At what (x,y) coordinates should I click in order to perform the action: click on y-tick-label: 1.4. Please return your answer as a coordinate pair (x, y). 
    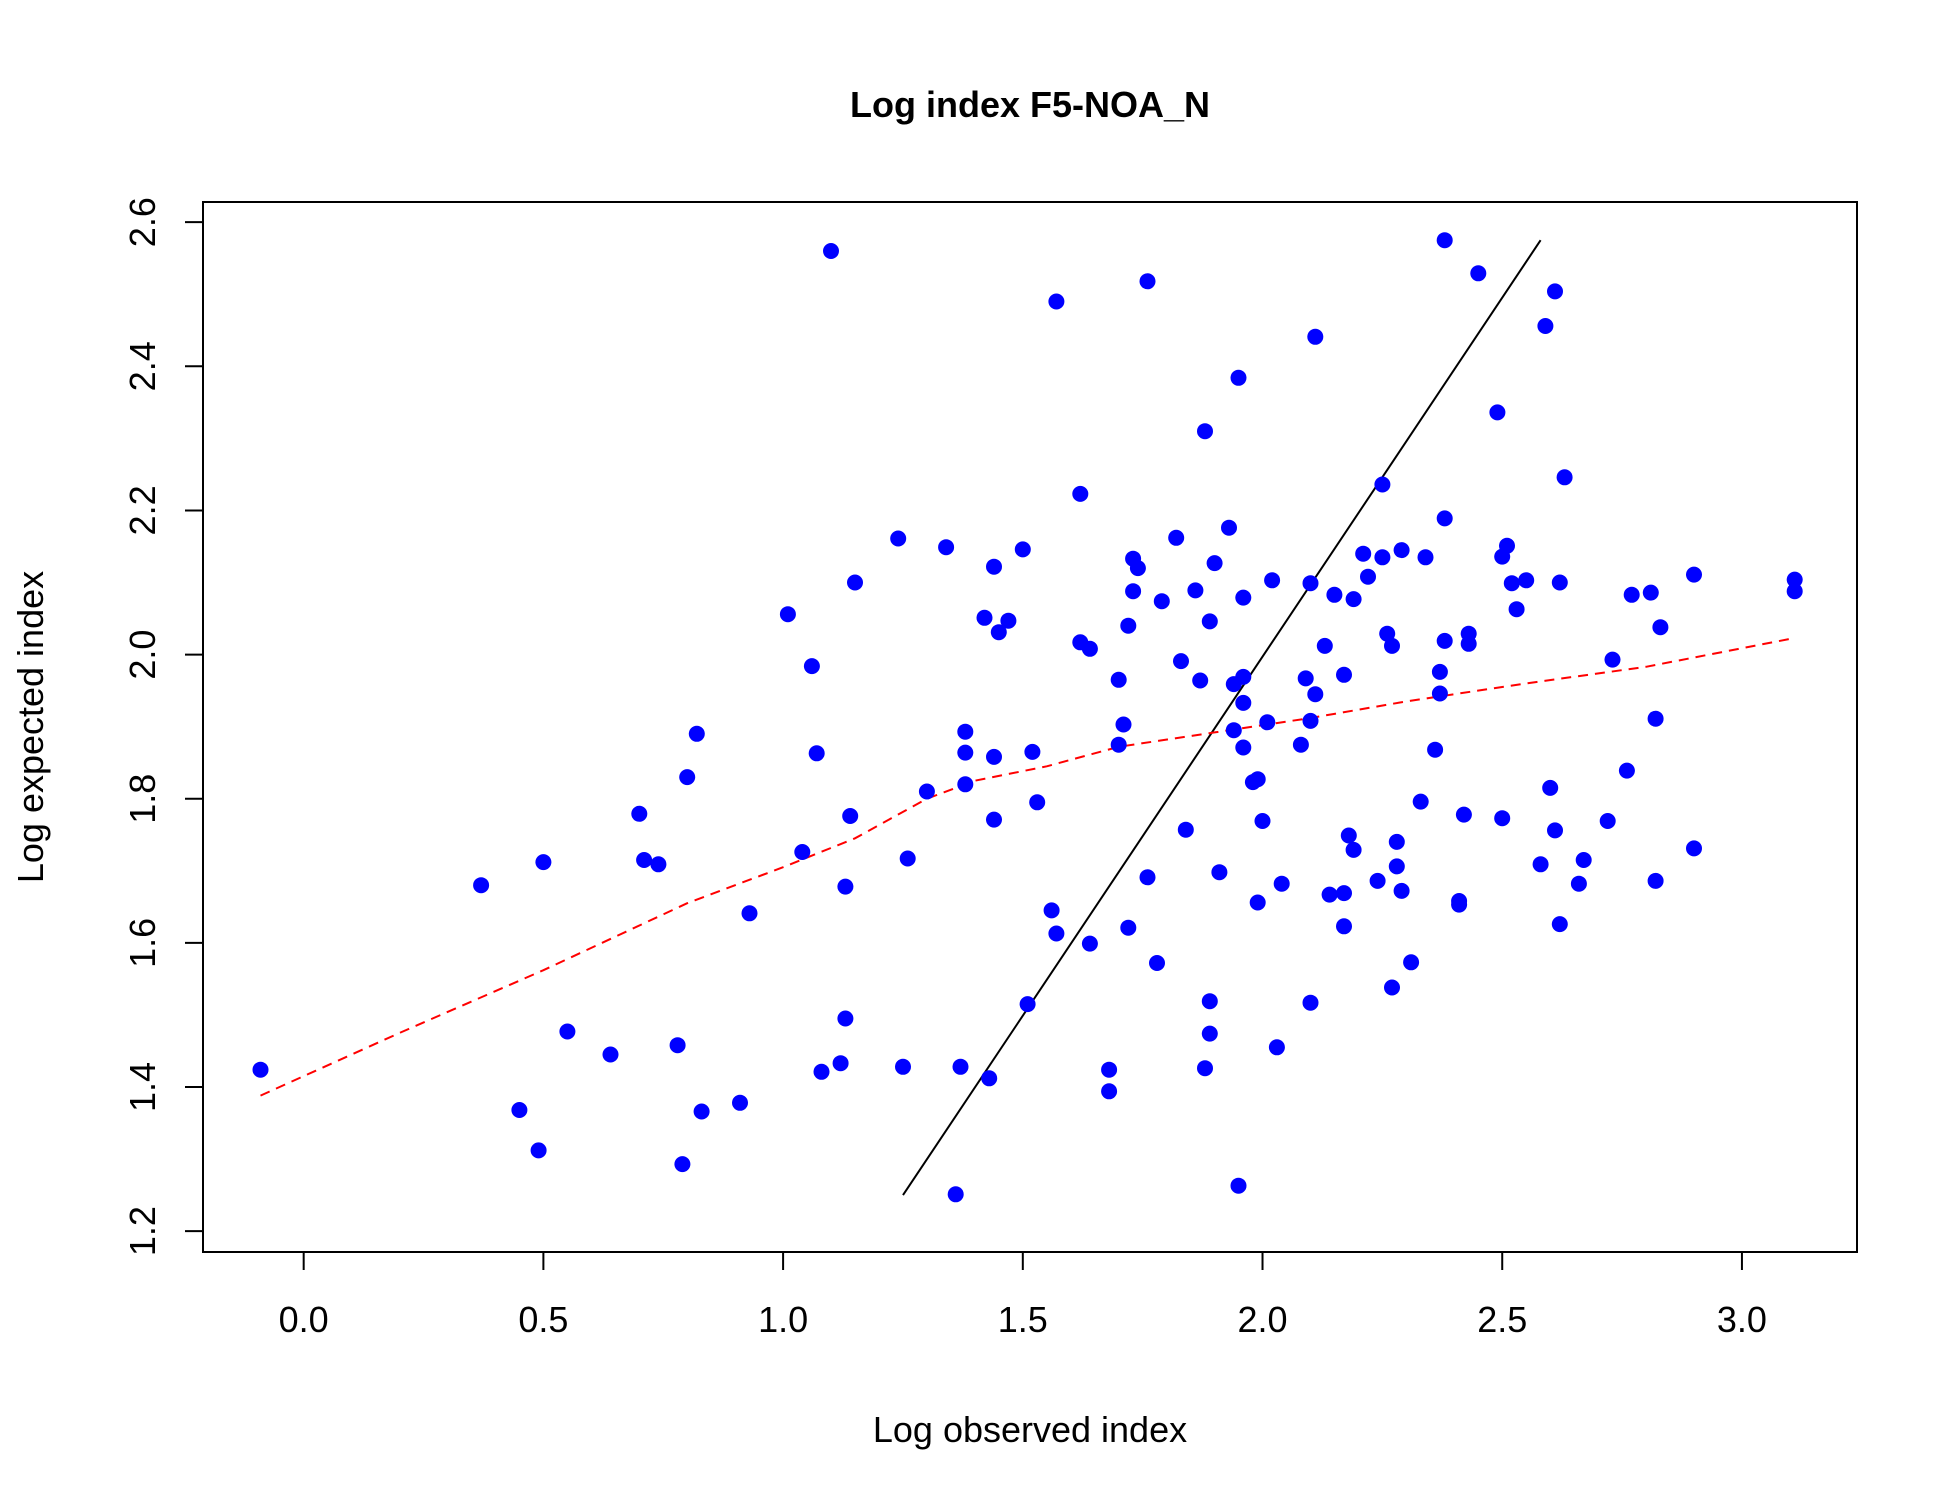
    Looking at the image, I should click on (142, 1087).